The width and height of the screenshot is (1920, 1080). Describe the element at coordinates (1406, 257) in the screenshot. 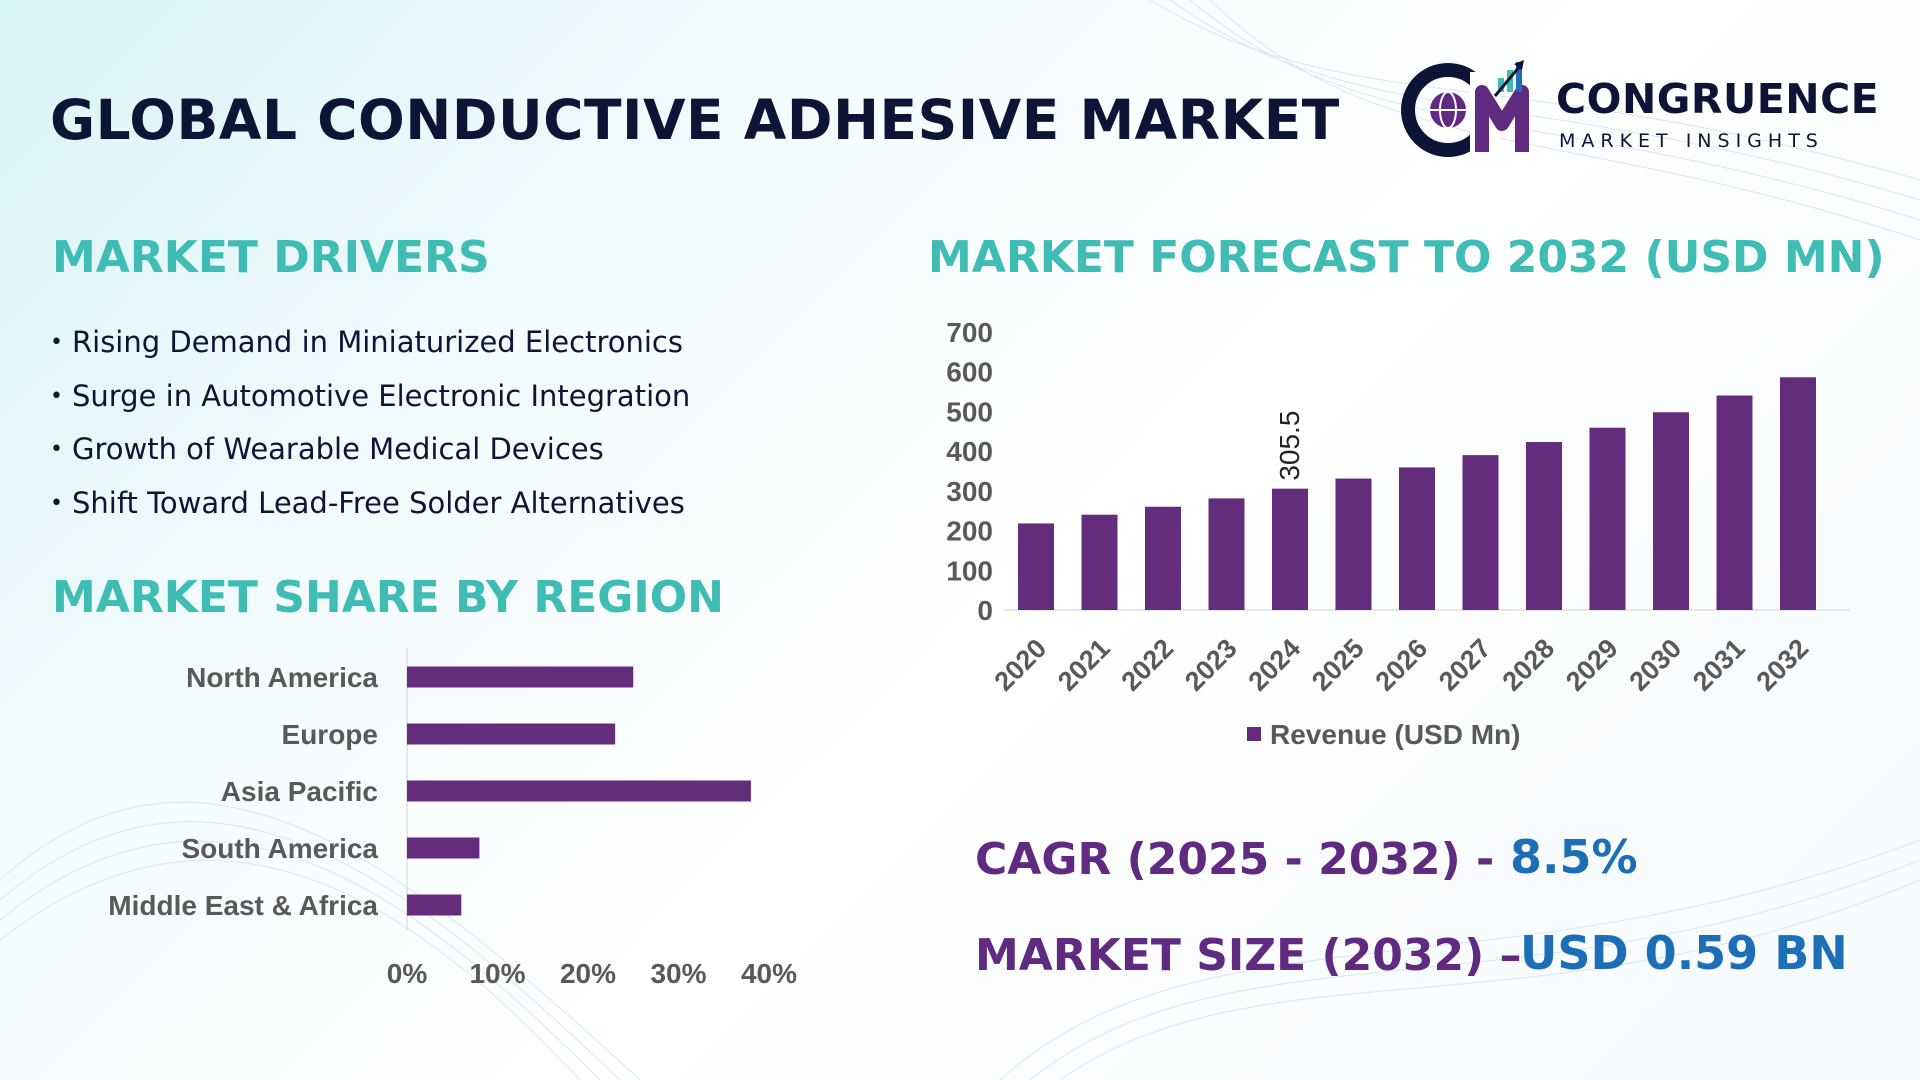

I see `forecast-heading: MARKET FORECAST TO 2032 (USD MN)` at that location.